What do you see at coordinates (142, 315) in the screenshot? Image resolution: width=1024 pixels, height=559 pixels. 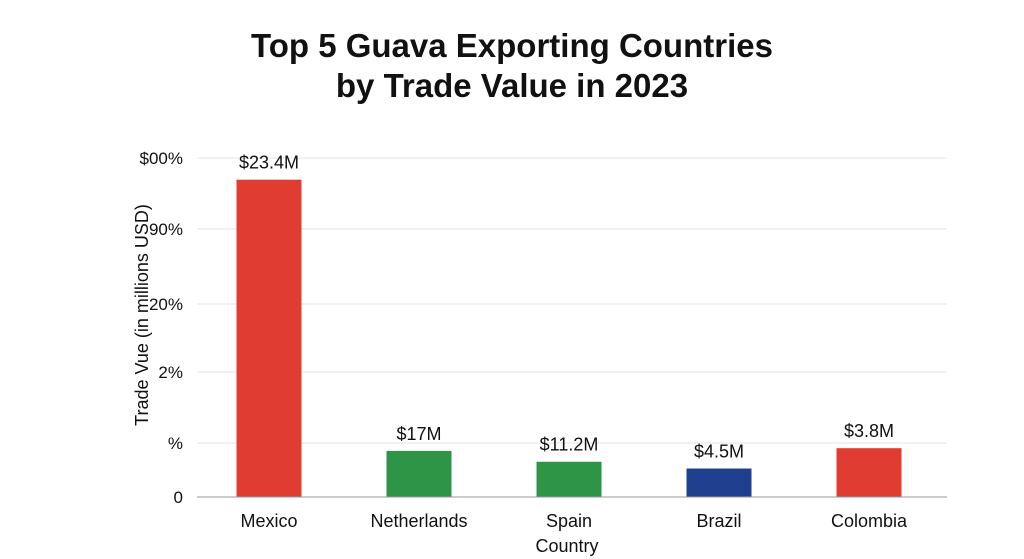 I see `y-axis-title: Trade Vue (in millions USD)` at bounding box center [142, 315].